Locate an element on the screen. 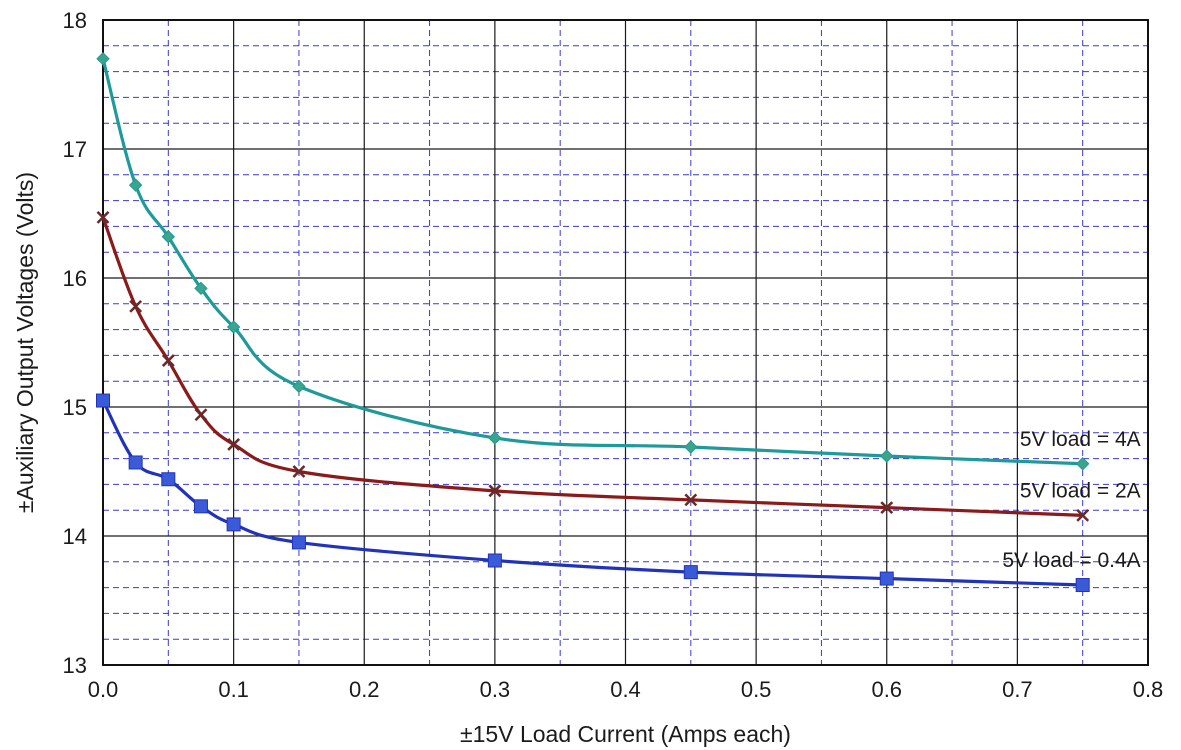  y-tick-label: 15 is located at coordinates (75, 407).